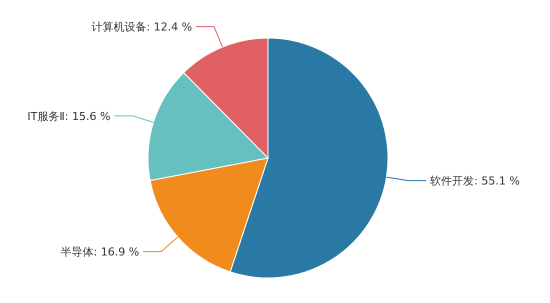 Image resolution: width=550 pixels, height=303 pixels. I want to click on slice-label: IT服务Ⅱ: 15.6 %, so click(68, 116).